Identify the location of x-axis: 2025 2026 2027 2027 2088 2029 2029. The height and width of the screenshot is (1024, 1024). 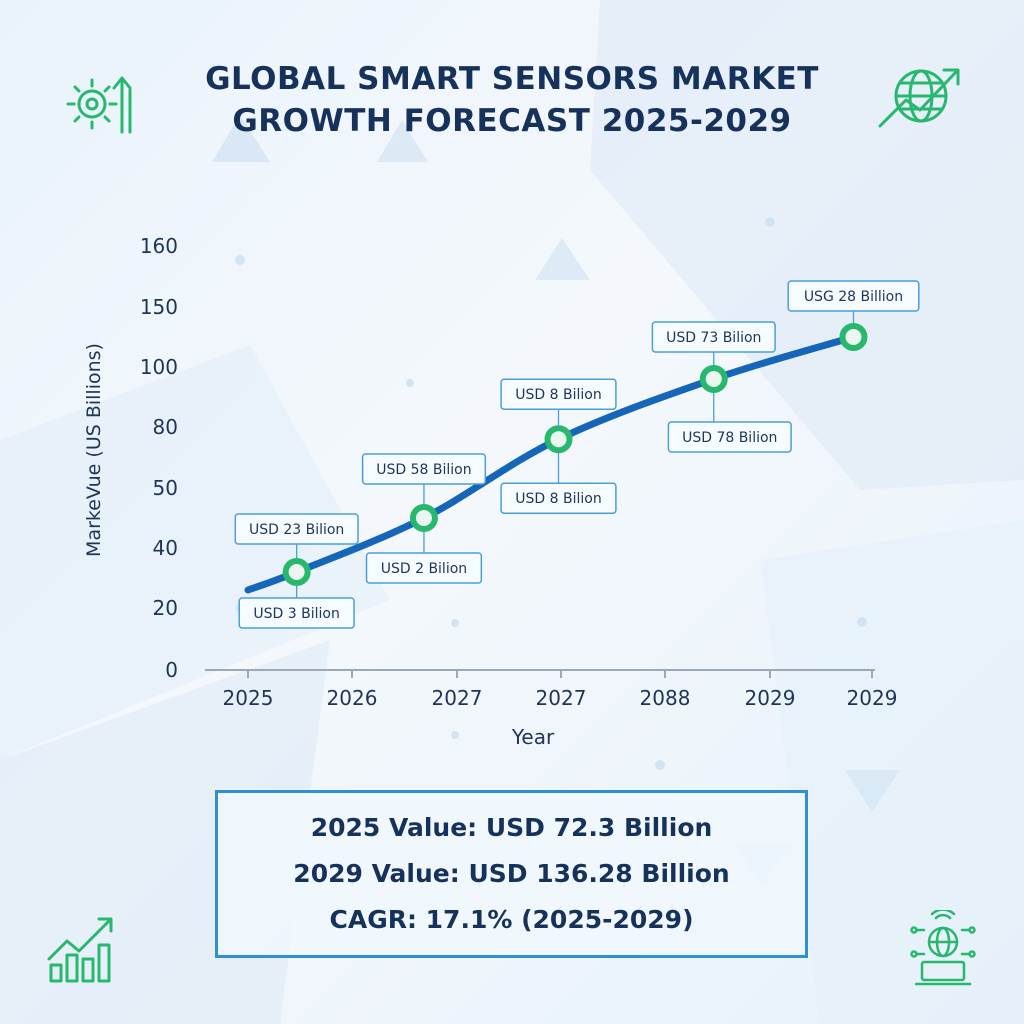
(551, 689).